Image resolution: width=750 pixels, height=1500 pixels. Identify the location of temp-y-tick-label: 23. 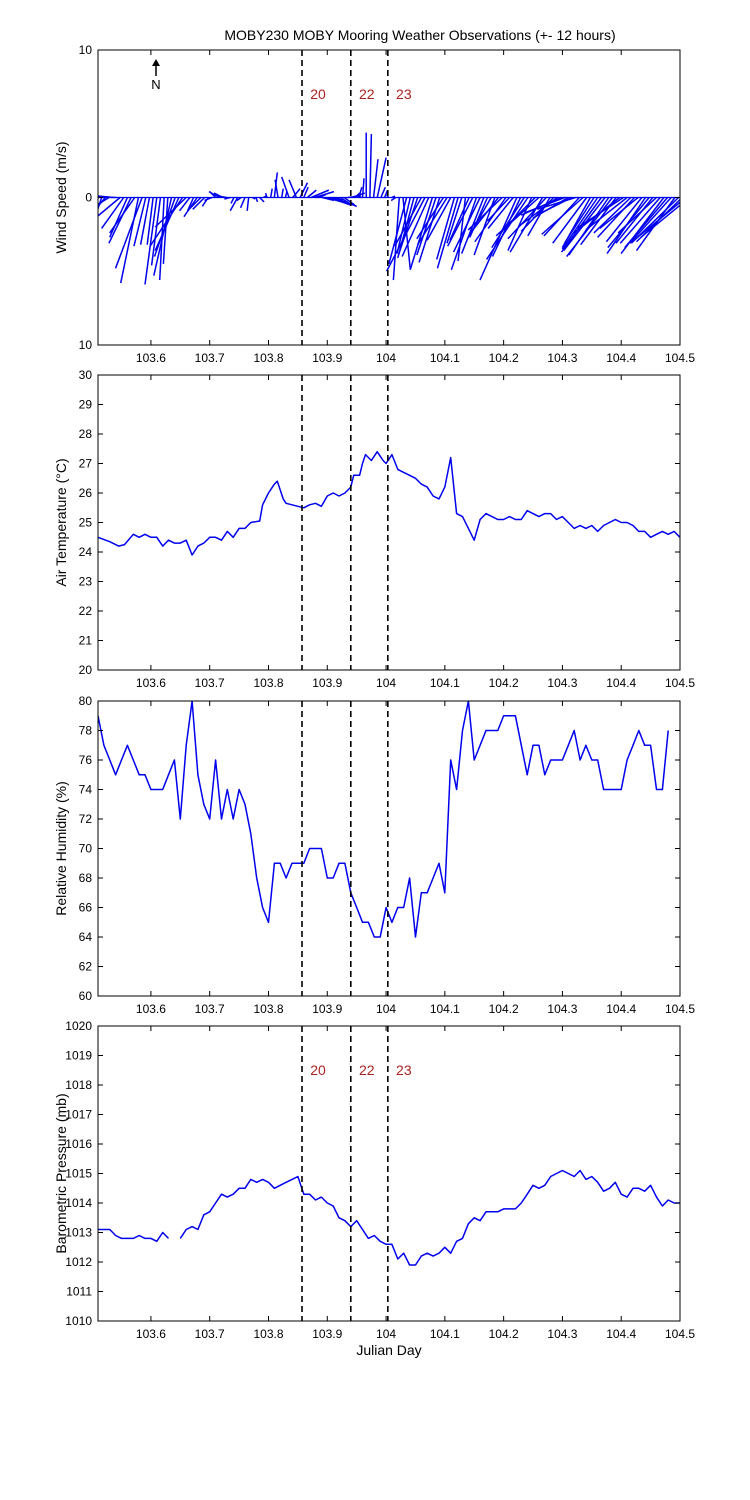
(86, 582).